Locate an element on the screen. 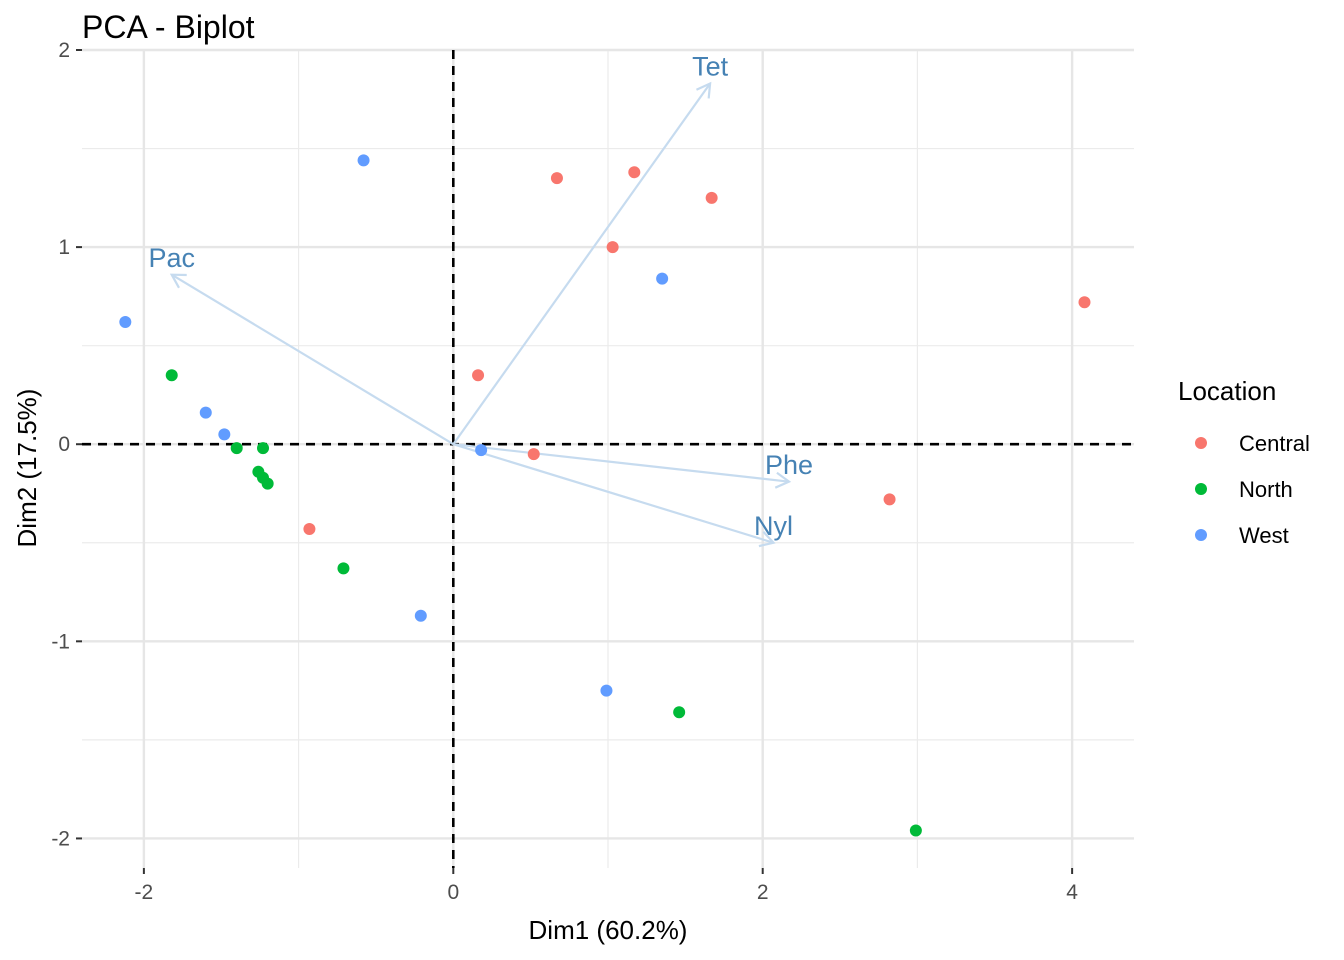 Image resolution: width=1344 pixels, height=960 pixels. variable-arrowhead-phe is located at coordinates (783, 480).